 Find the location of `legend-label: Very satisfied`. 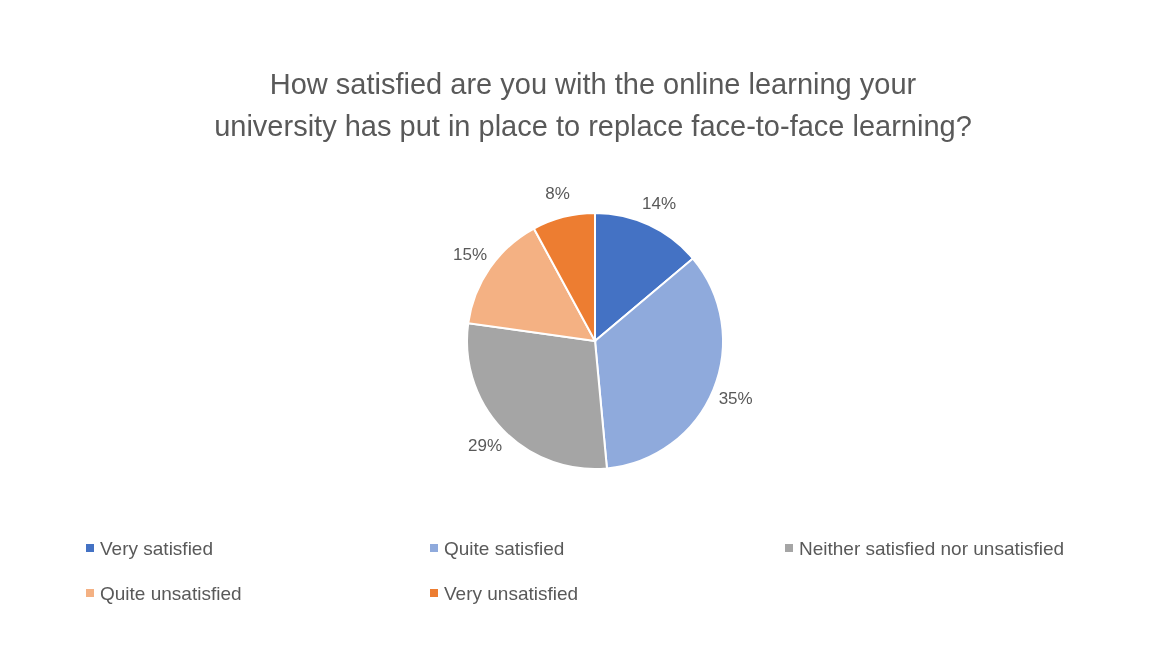

legend-label: Very satisfied is located at coordinates (156, 548).